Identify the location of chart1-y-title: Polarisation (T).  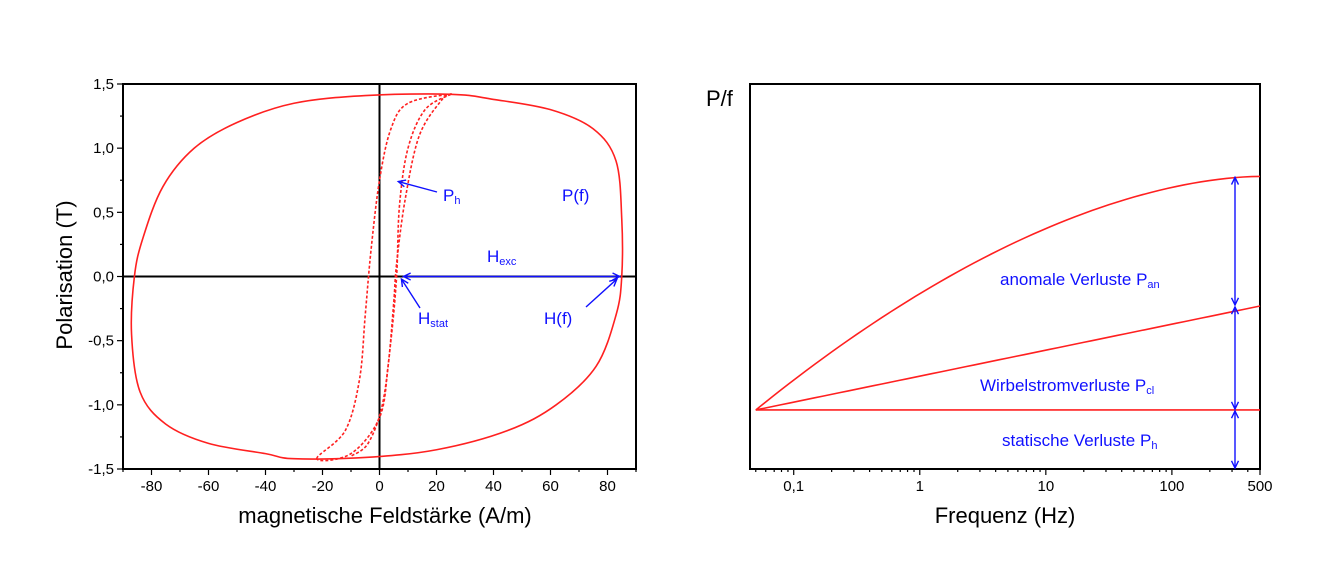
(64, 274).